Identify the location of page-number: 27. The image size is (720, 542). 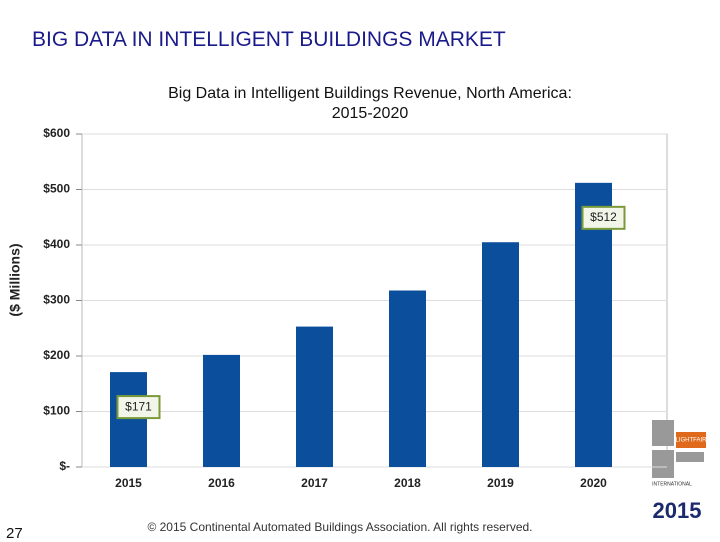
(14, 533).